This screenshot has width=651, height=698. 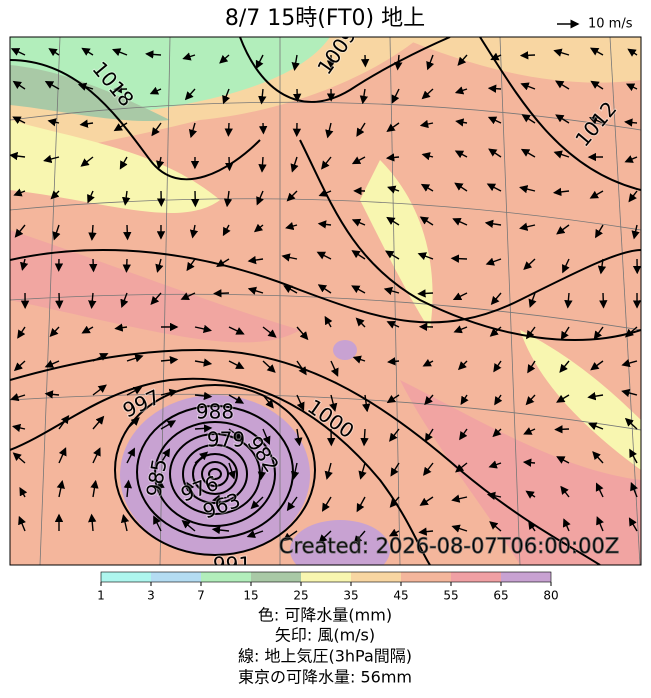 I want to click on colorbar-tick-label: 80, so click(x=550, y=596).